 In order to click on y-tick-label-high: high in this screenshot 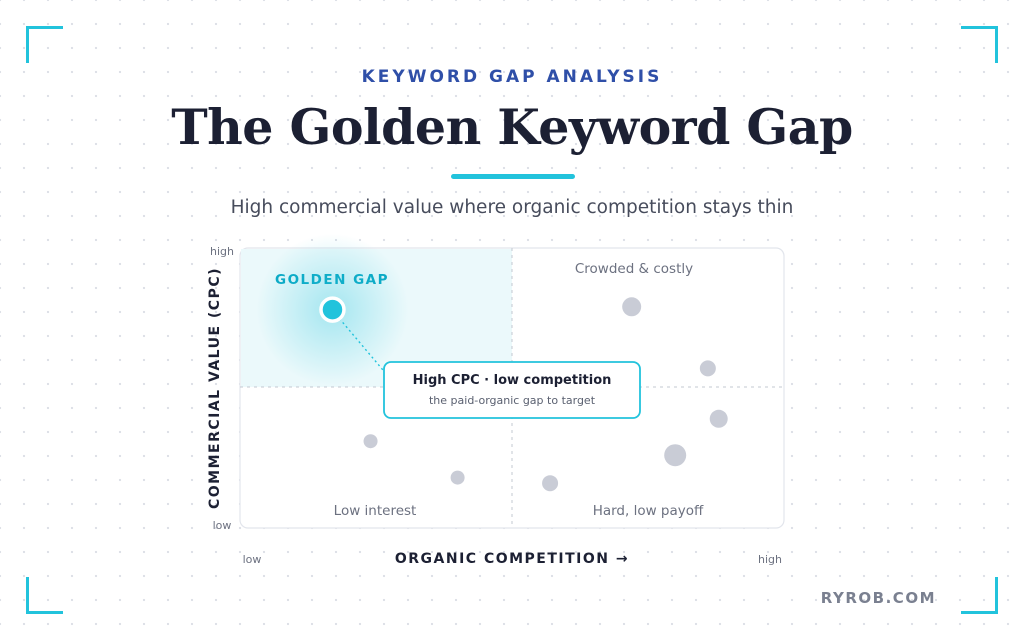, I will do `click(222, 251)`.